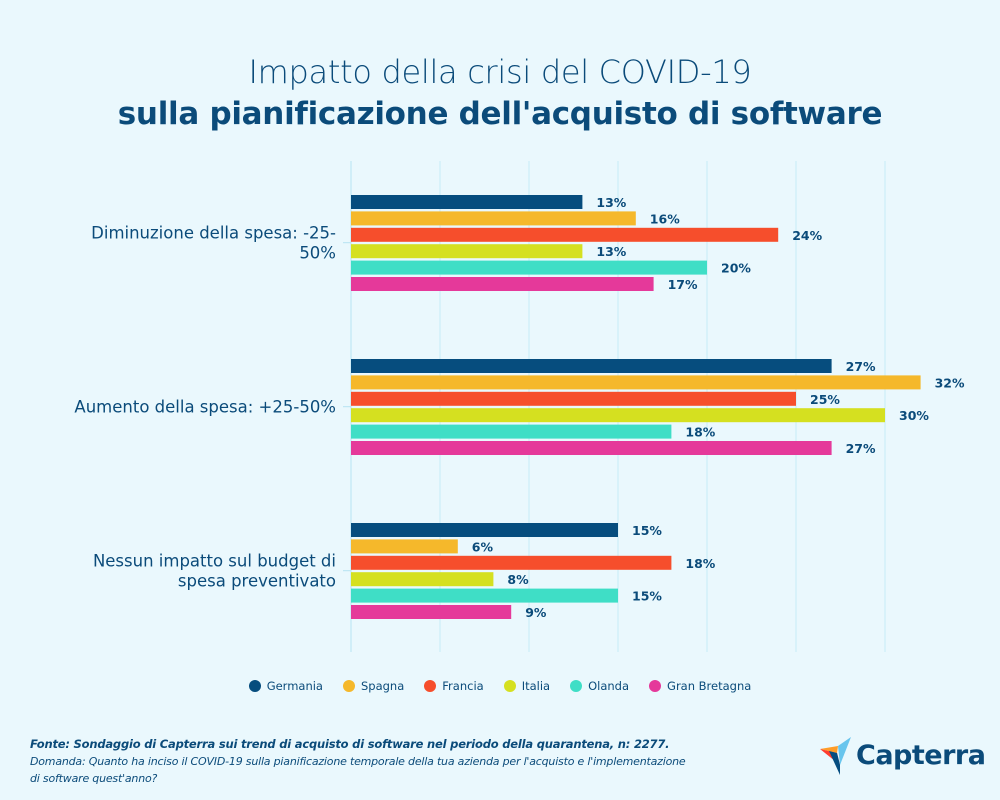 This screenshot has width=1000, height=800. What do you see at coordinates (609, 686) in the screenshot?
I see `legend-label: Olanda` at bounding box center [609, 686].